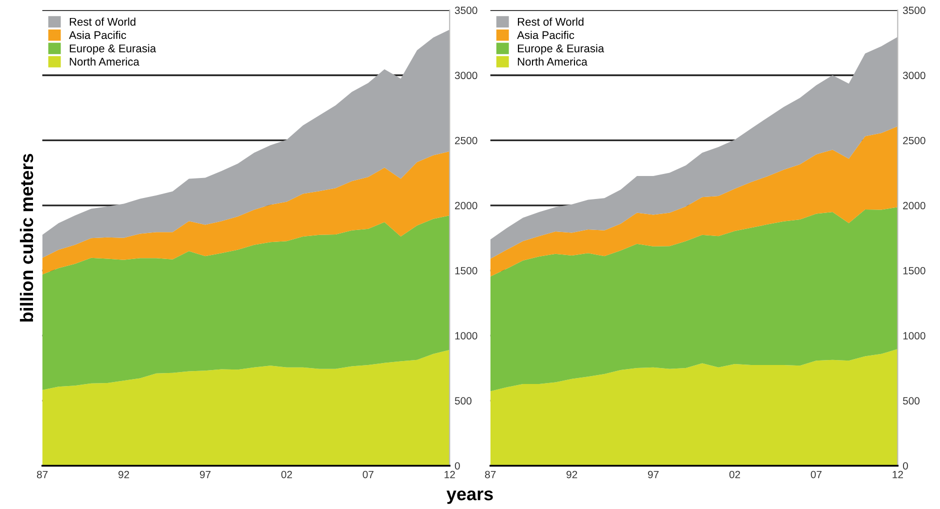 This screenshot has width=940, height=509. I want to click on y-axis-title: billion cubic meters, so click(27, 238).